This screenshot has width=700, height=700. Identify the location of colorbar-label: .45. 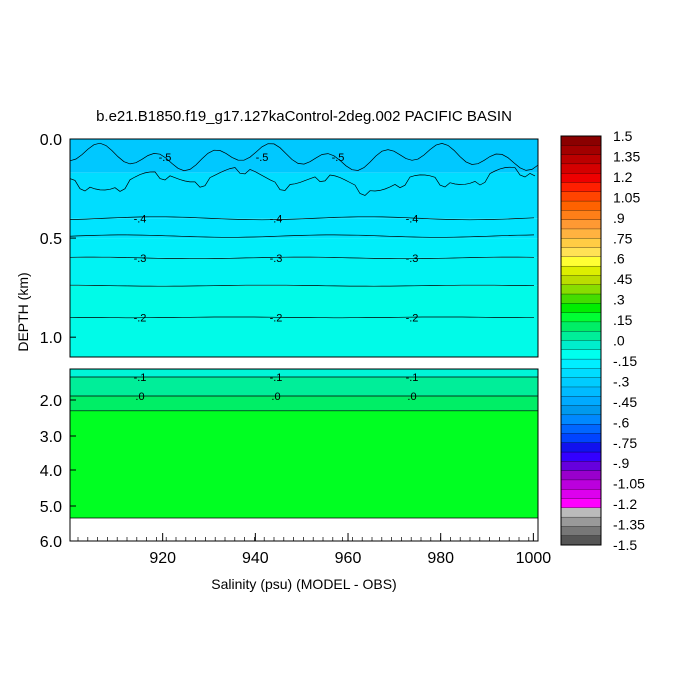
(623, 279).